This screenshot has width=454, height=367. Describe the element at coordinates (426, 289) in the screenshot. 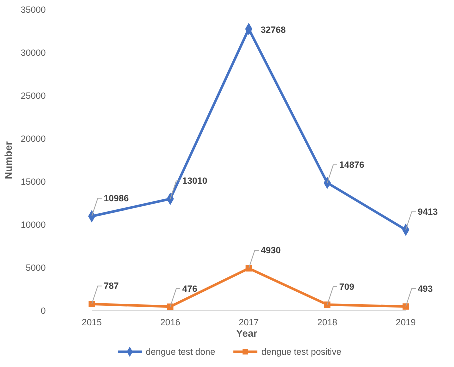

I see `data-label: 493` at that location.